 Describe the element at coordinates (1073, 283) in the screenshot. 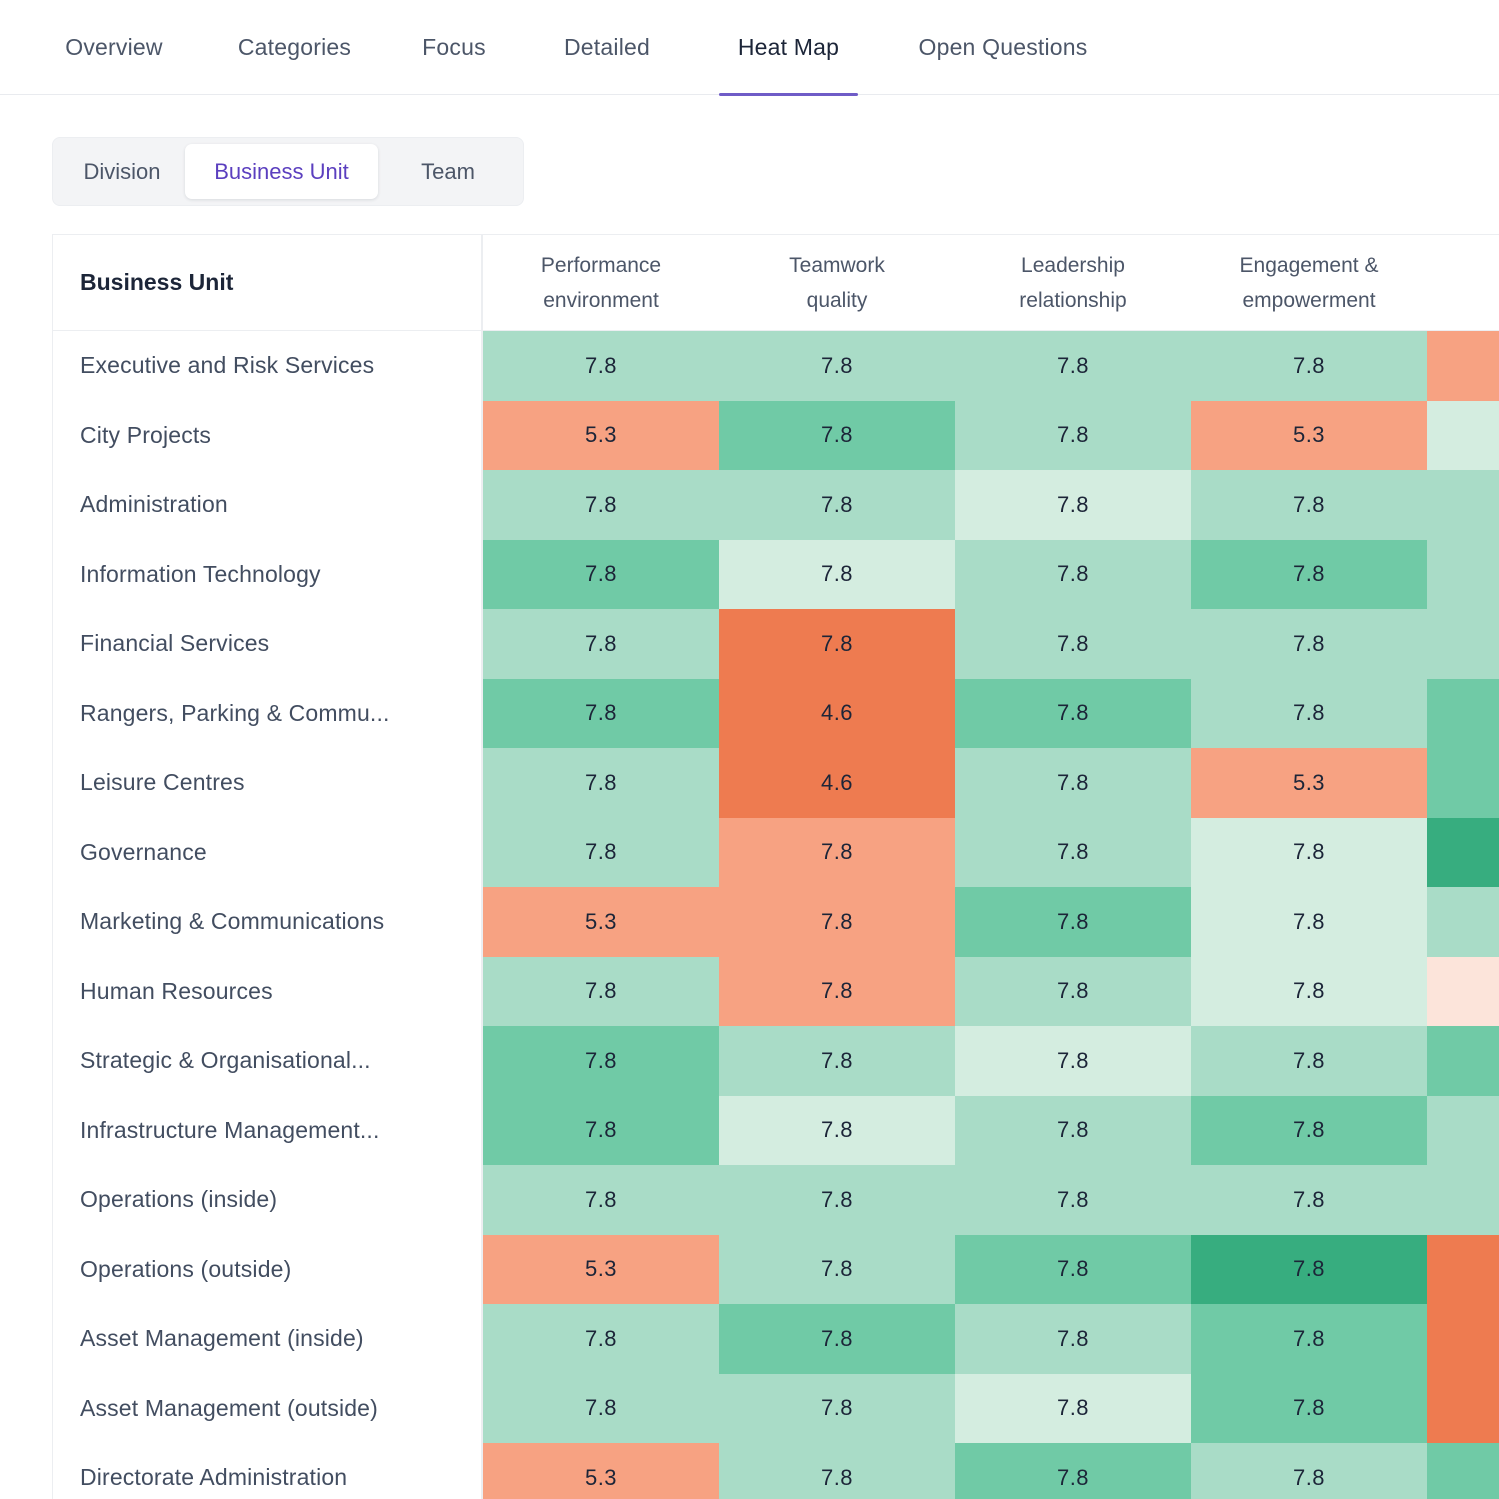

I see `column-header: Leadership relationship` at that location.